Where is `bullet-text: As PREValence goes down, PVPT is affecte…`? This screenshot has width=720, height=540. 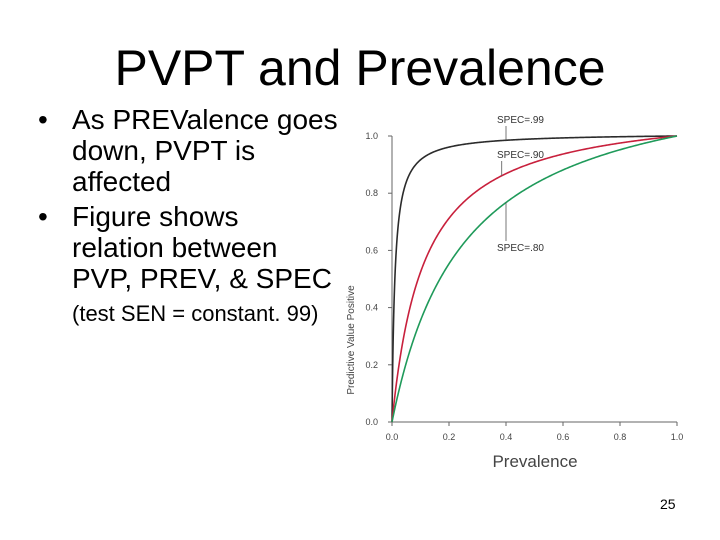
bullet-text: As PREValence goes down, PVPT is affecte… is located at coordinates (205, 150).